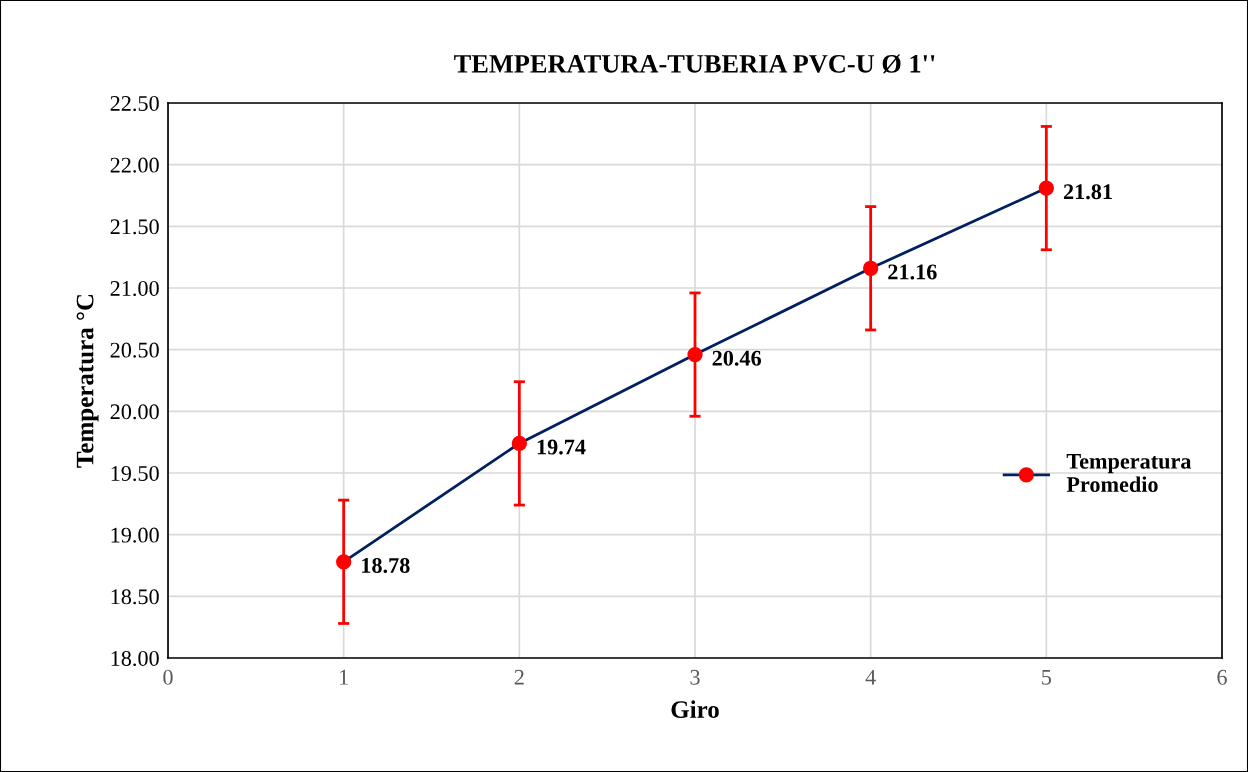  I want to click on y-tick-label: 18.50, so click(135, 597).